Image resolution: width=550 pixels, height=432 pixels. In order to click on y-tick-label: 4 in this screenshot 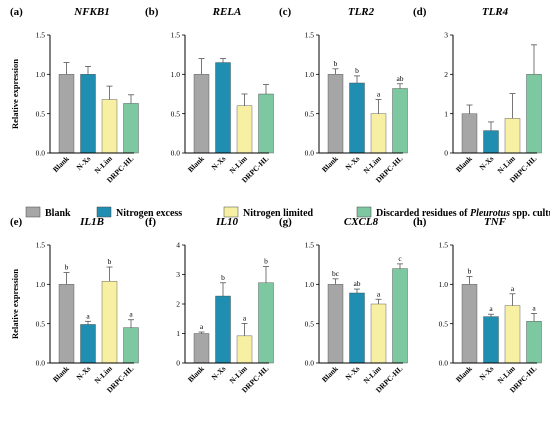, I will do `click(178, 245)`.